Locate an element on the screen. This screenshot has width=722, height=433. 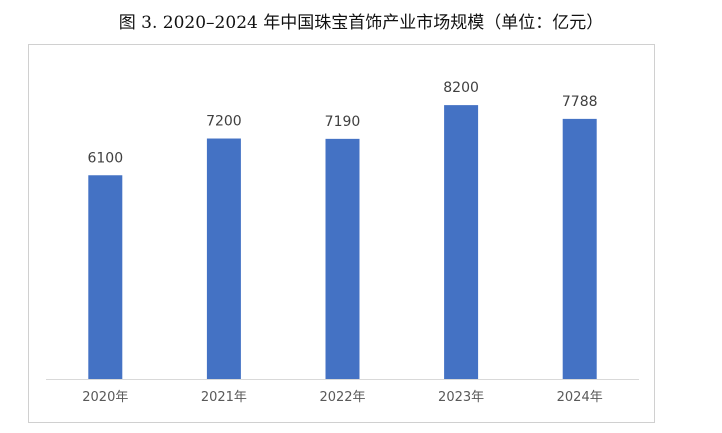
x-tick-label-3: 2023年 is located at coordinates (461, 397).